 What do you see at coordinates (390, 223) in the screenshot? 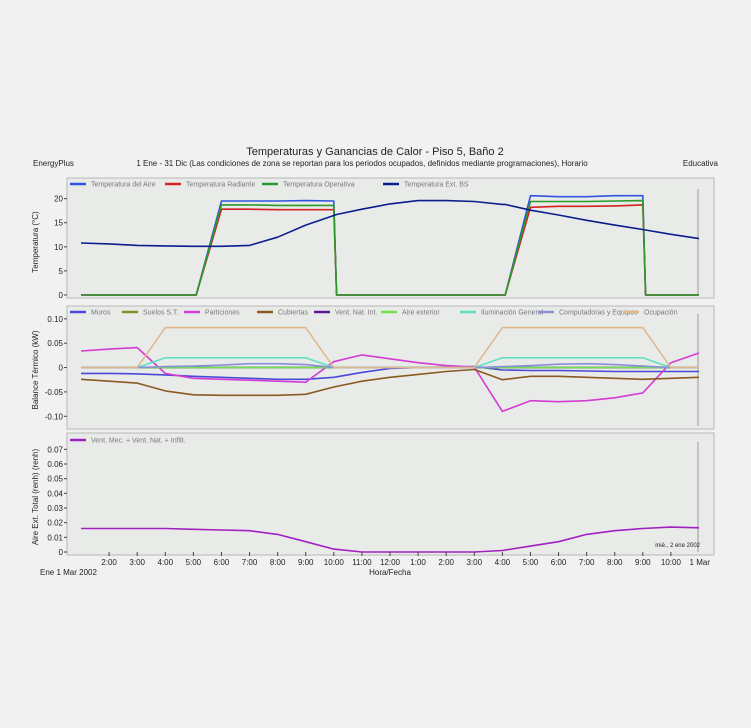
I see `series-line-ext` at bounding box center [390, 223].